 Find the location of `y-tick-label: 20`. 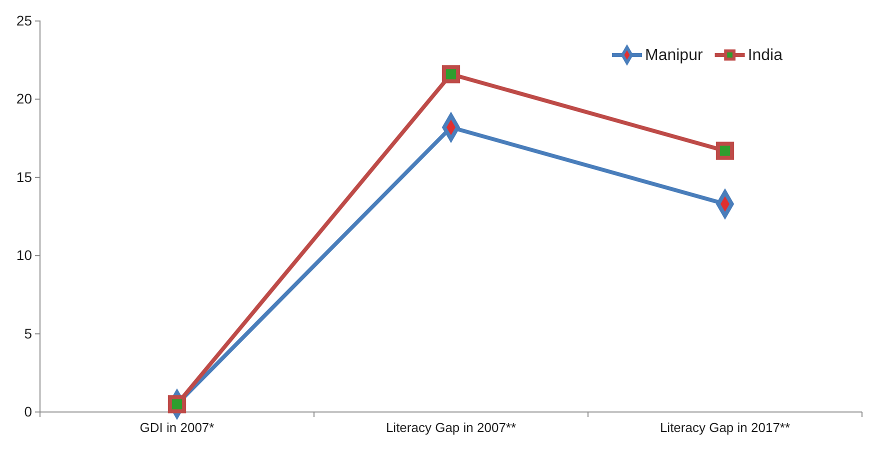

y-tick-label: 20 is located at coordinates (24, 98).